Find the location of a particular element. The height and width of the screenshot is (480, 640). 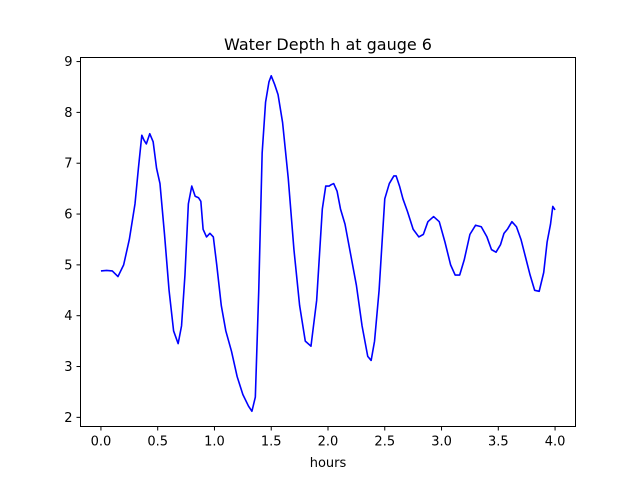

x-tick-label: 0.0 is located at coordinates (101, 442).